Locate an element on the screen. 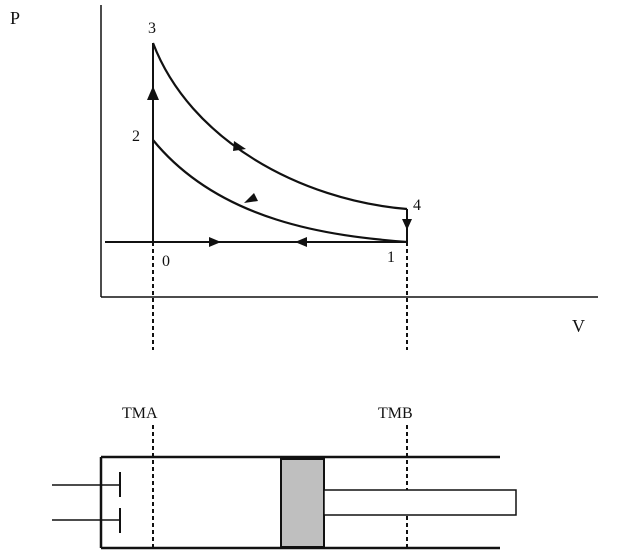 The image size is (626, 552). combustion-arrow is located at coordinates (153, 93).